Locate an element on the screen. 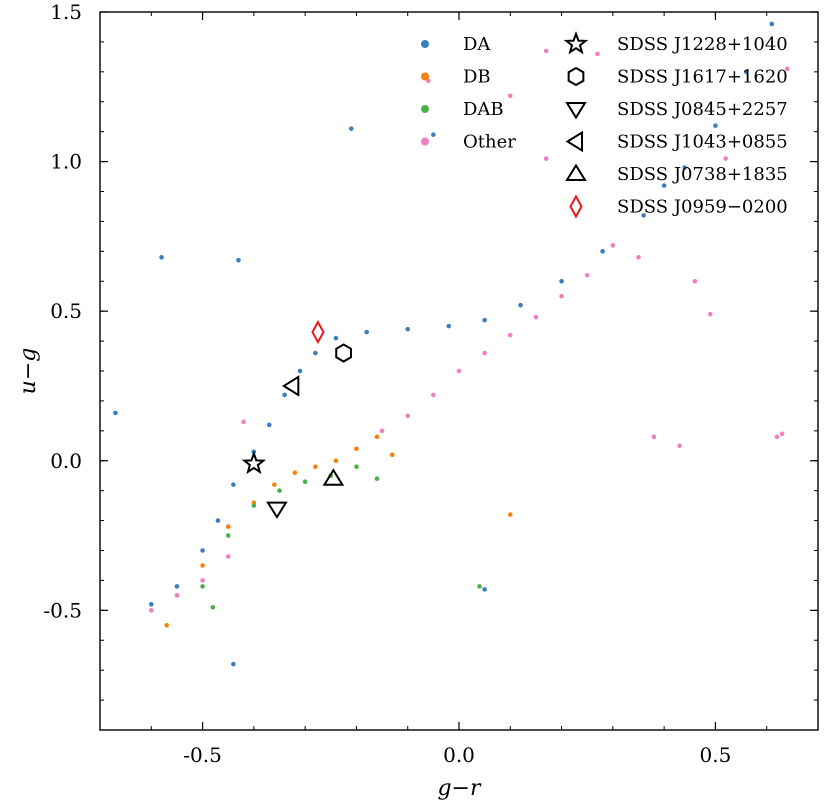 This screenshot has width=830, height=812. y-tick-label: 1.5 is located at coordinates (66, 12).